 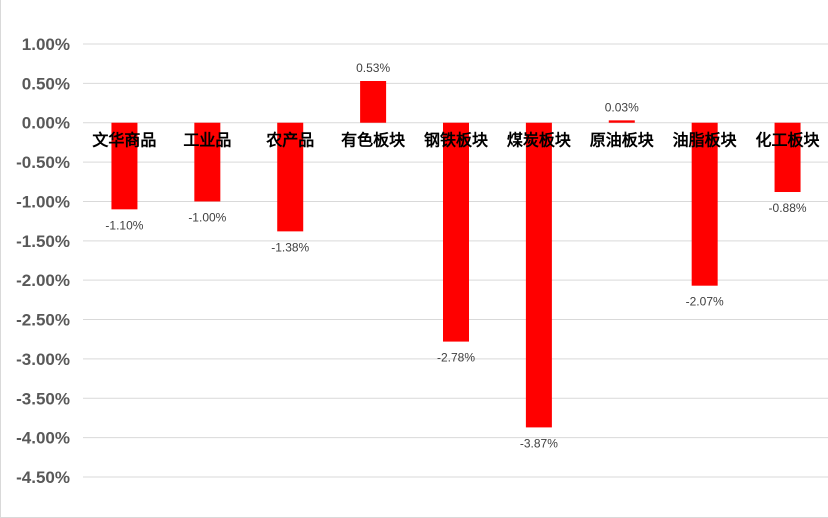 I want to click on y-tick-label: 0.00%, so click(x=46, y=123).